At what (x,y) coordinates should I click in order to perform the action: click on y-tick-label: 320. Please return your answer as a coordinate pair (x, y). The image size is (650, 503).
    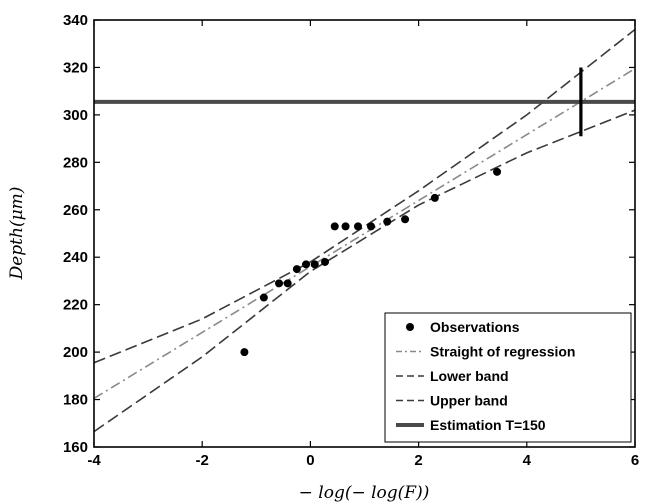
    Looking at the image, I should click on (75, 67).